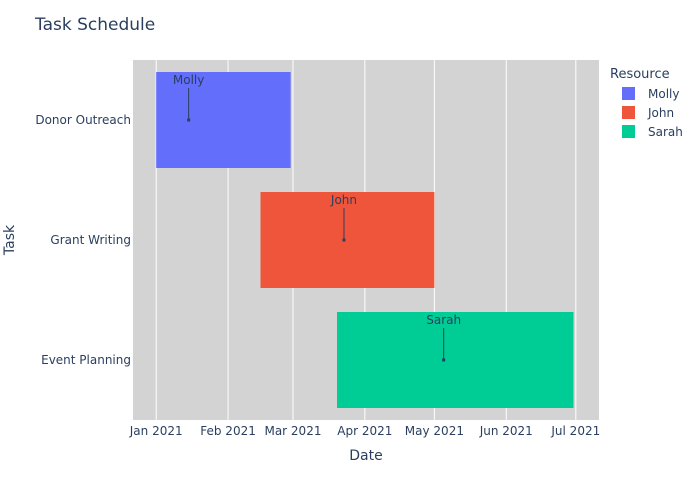 The height and width of the screenshot is (500, 700). Describe the element at coordinates (663, 94) in the screenshot. I see `legend-label: Molly` at that location.